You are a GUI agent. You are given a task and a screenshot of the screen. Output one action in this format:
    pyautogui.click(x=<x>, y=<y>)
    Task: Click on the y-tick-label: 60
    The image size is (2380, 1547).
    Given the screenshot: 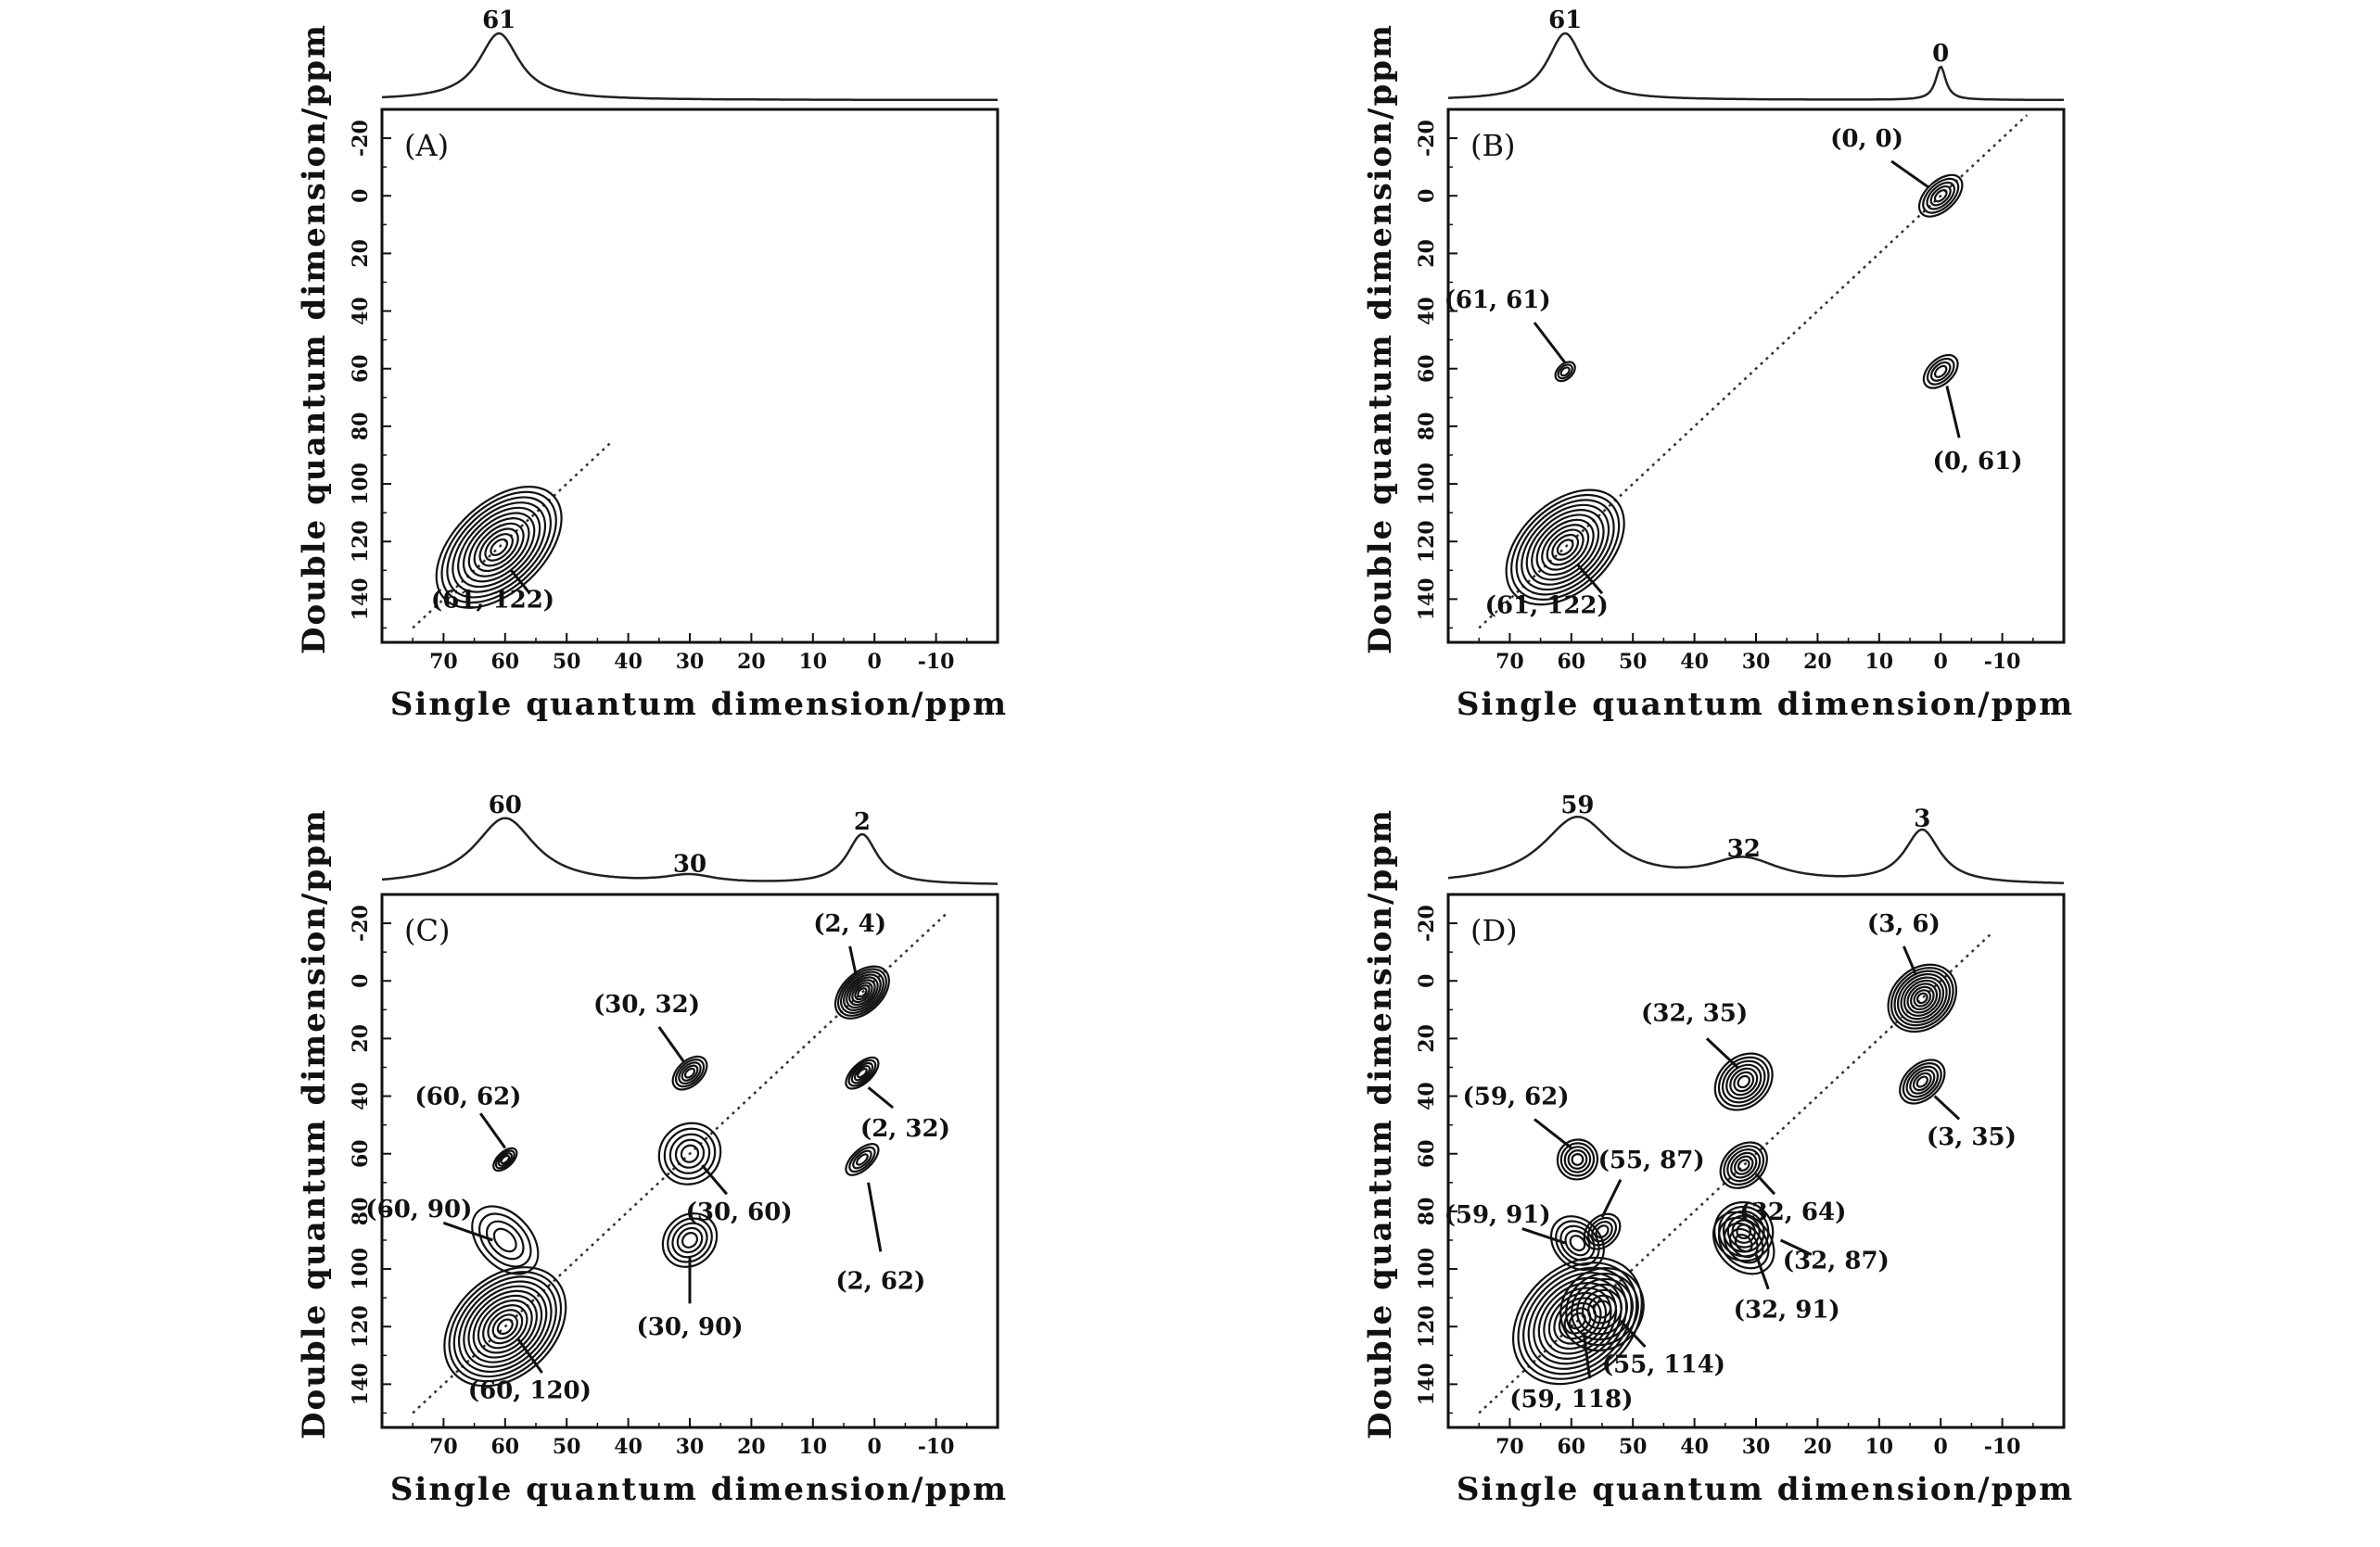 What is the action you would take?
    pyautogui.click(x=1427, y=368)
    